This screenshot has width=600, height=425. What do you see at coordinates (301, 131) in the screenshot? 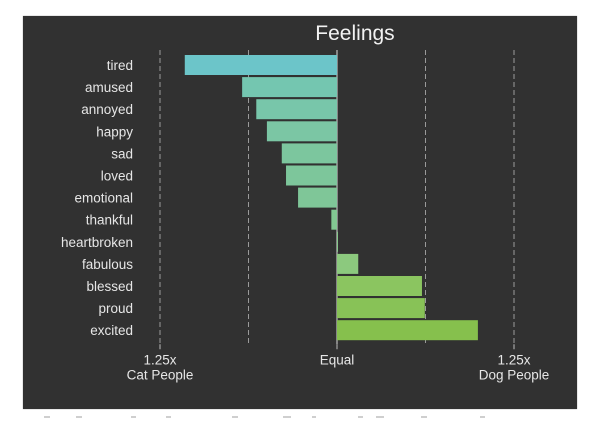
I see `bar-happy` at bounding box center [301, 131].